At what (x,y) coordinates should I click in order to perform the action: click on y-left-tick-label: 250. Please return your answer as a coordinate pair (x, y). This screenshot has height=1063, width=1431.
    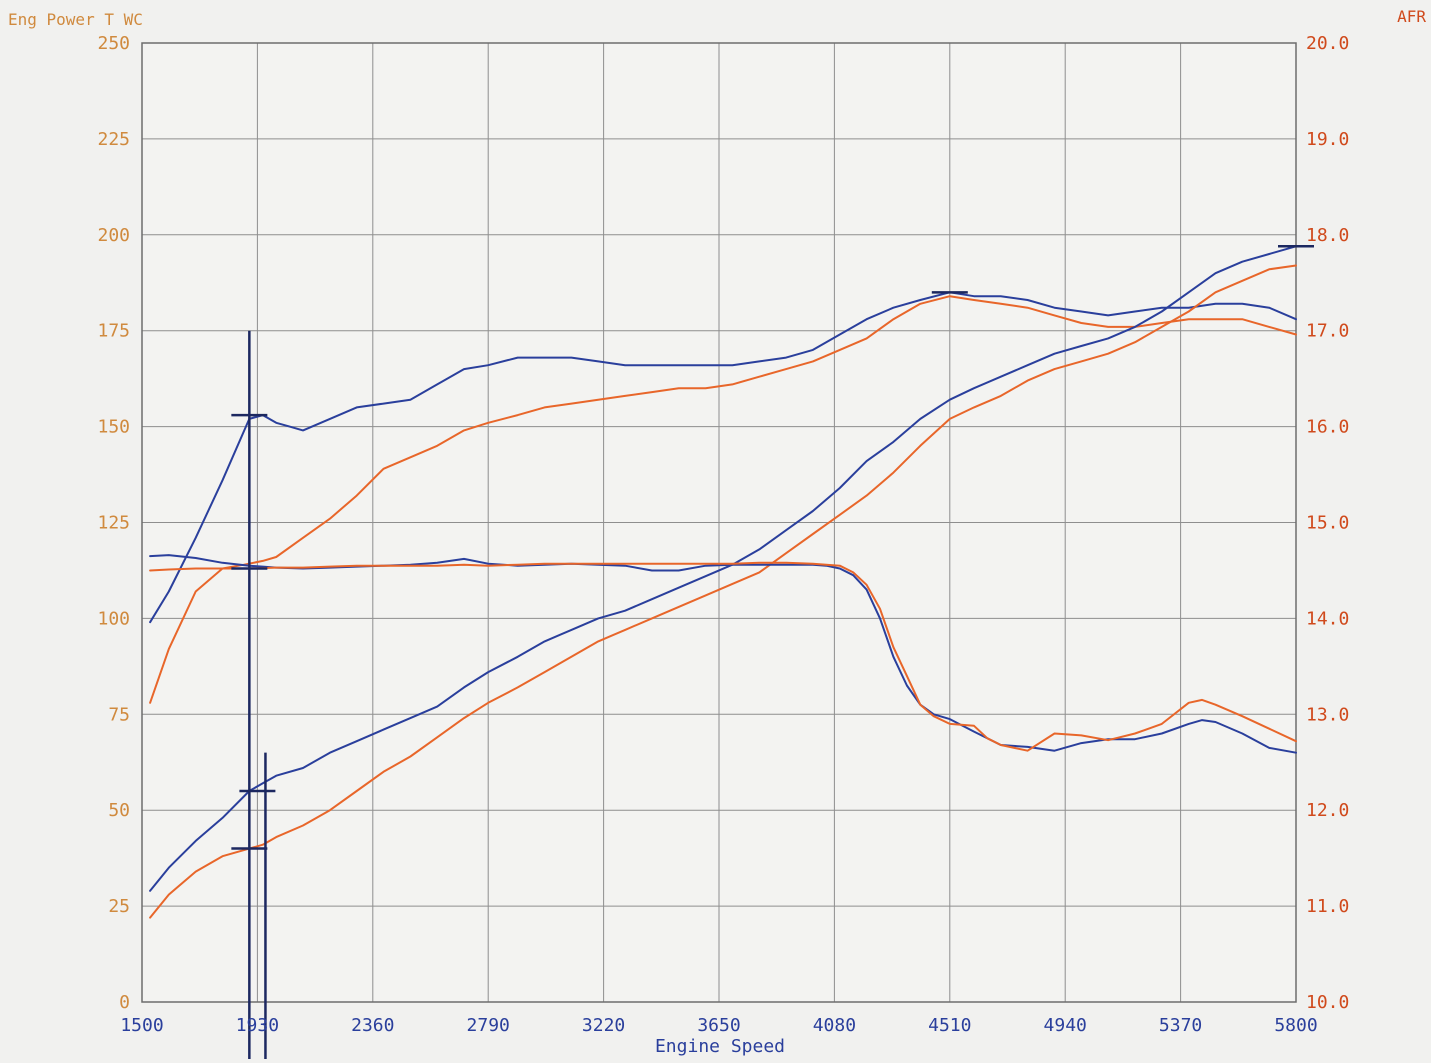
    Looking at the image, I should click on (113, 43).